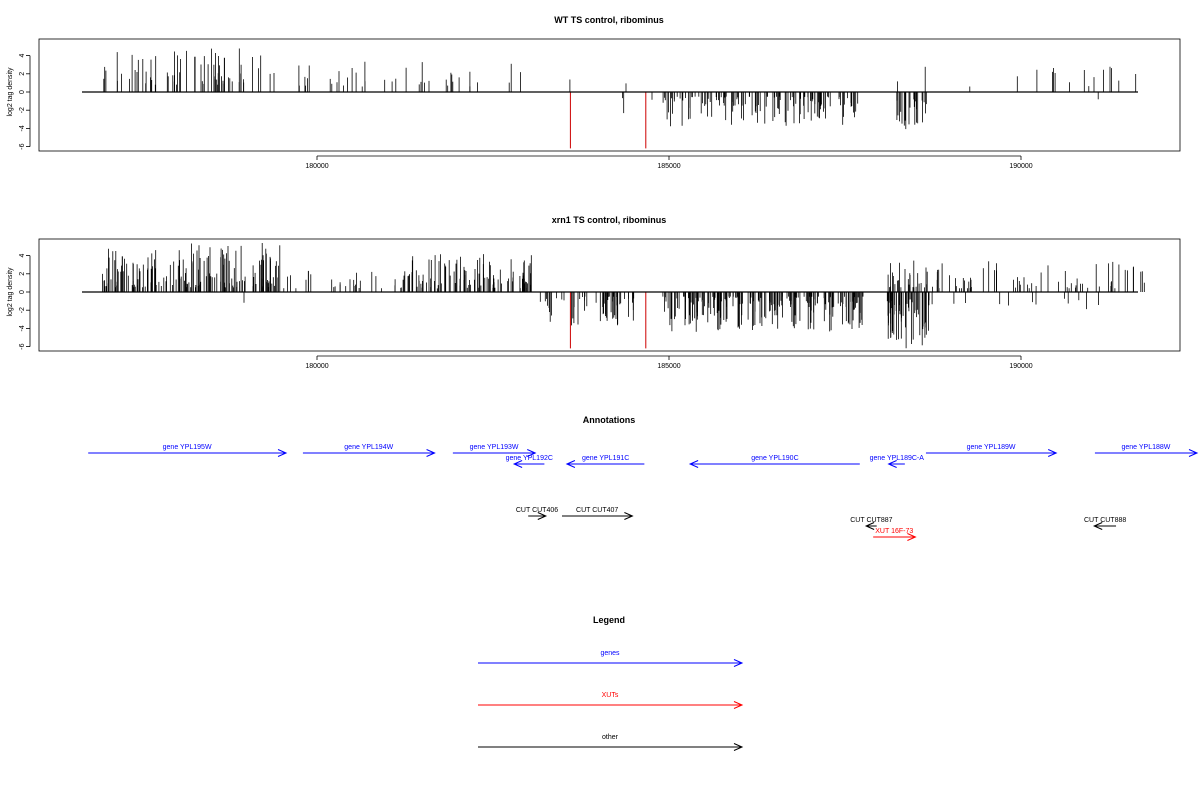  I want to click on annotation-label: gene YPL190C, so click(774, 458).